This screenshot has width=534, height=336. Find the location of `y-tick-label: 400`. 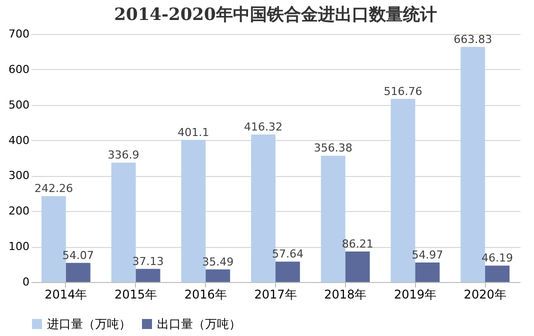

y-tick-label: 400 is located at coordinates (19, 140).